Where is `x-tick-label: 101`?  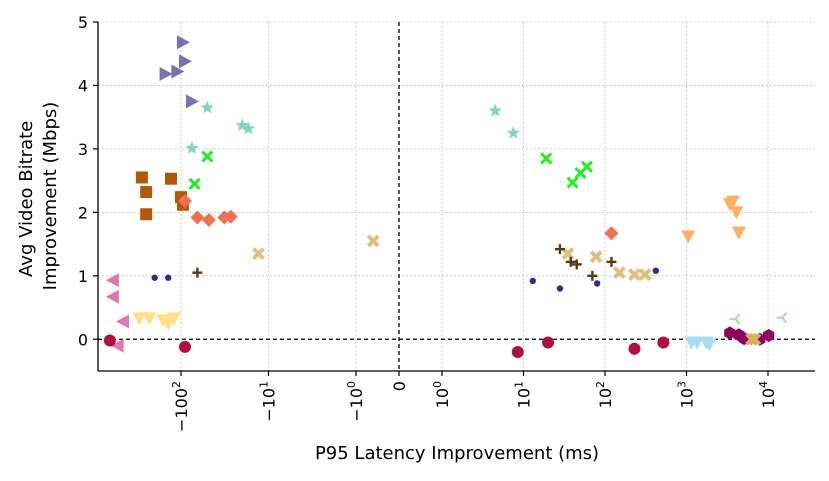 x-tick-label: 101 is located at coordinates (523, 394).